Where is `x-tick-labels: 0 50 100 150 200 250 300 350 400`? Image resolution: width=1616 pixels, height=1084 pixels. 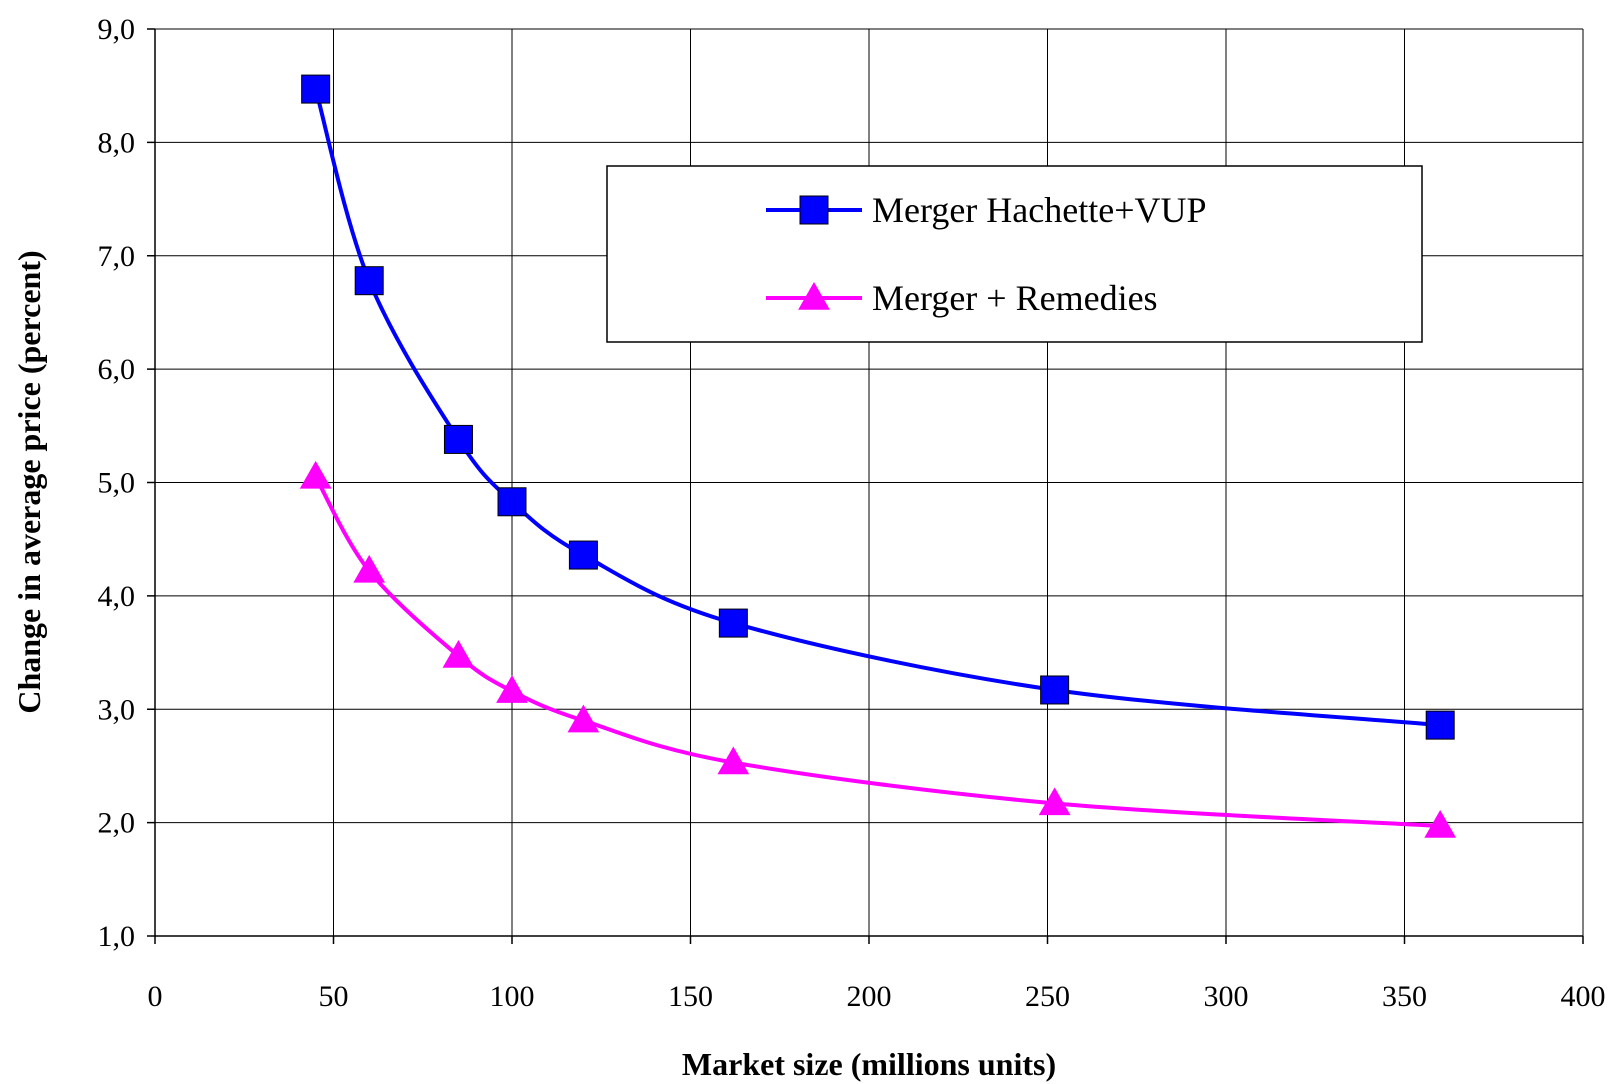 x-tick-labels: 0 50 100 150 200 250 300 350 400 is located at coordinates (877, 996).